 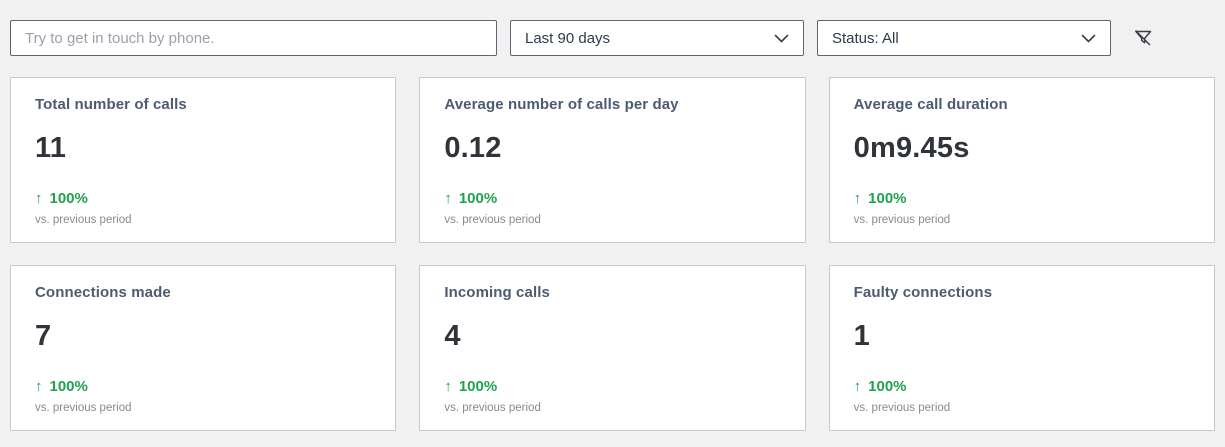 What do you see at coordinates (861, 336) in the screenshot?
I see `card-value: 1` at bounding box center [861, 336].